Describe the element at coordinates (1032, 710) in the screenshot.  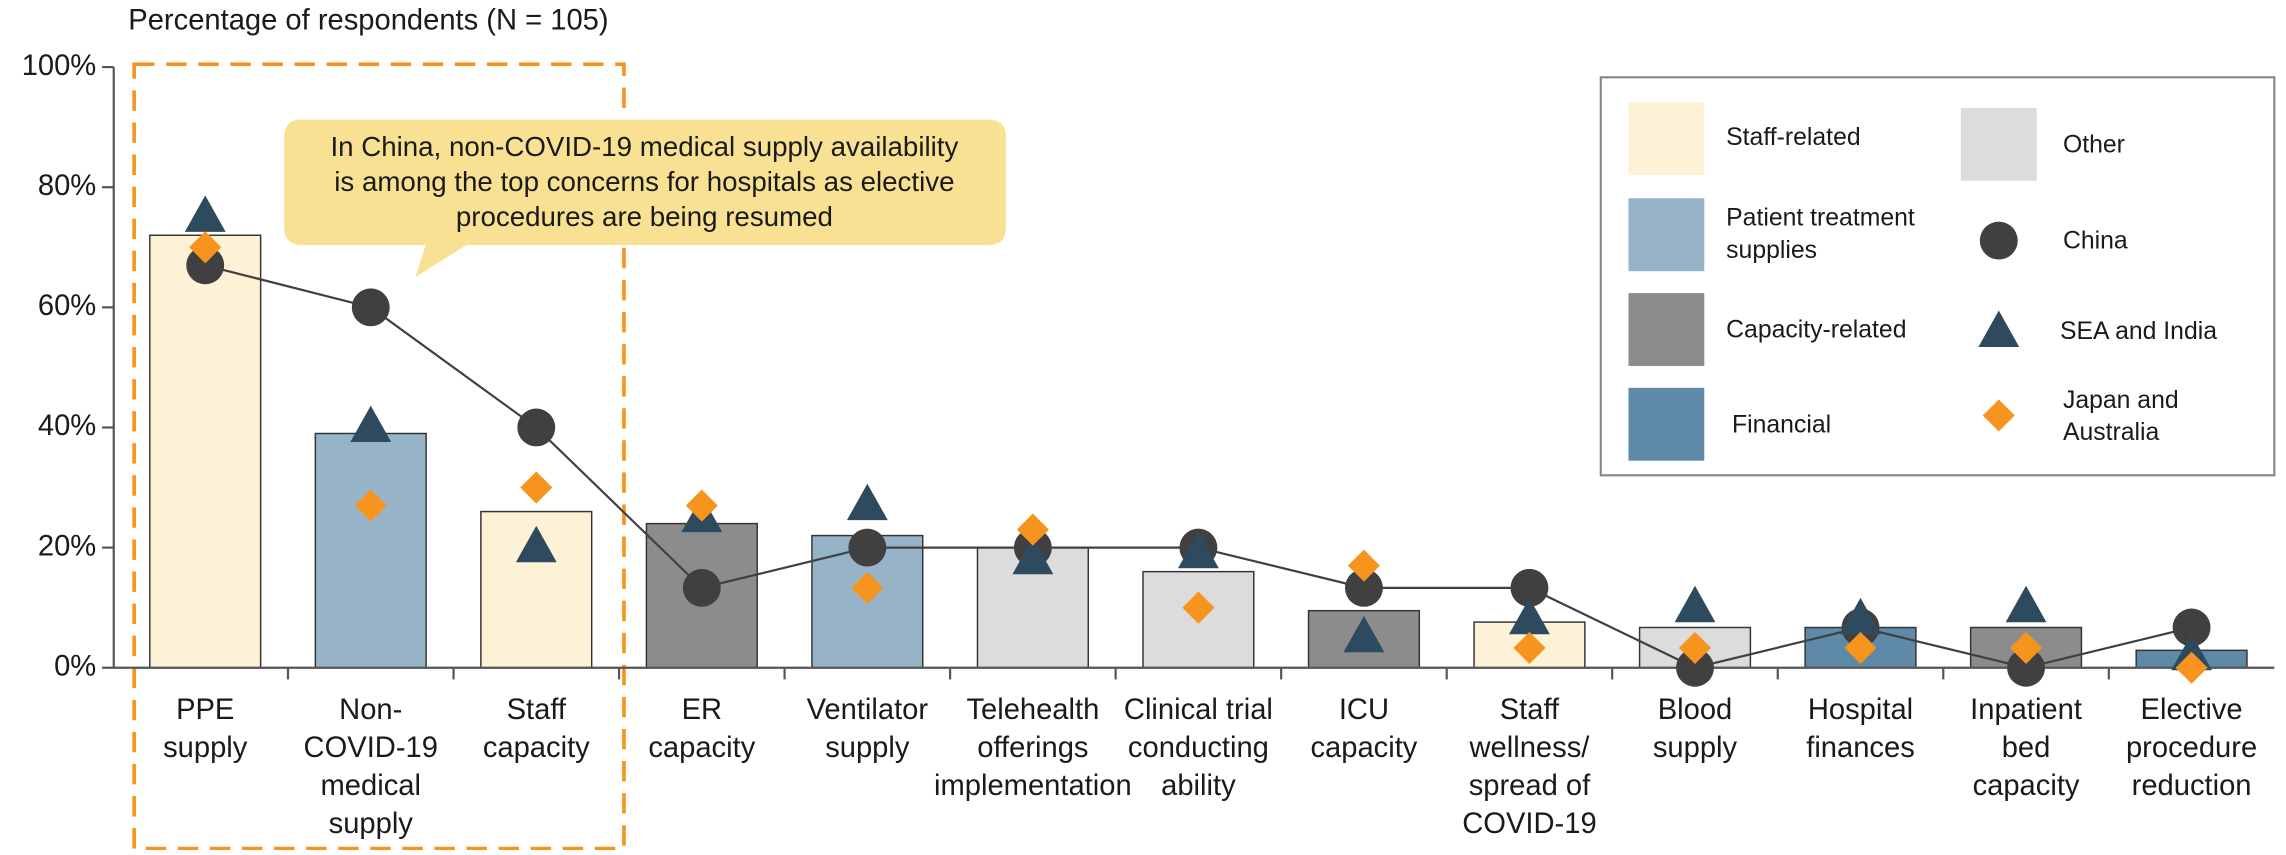
I see `x-tick-label: Telehealth` at that location.